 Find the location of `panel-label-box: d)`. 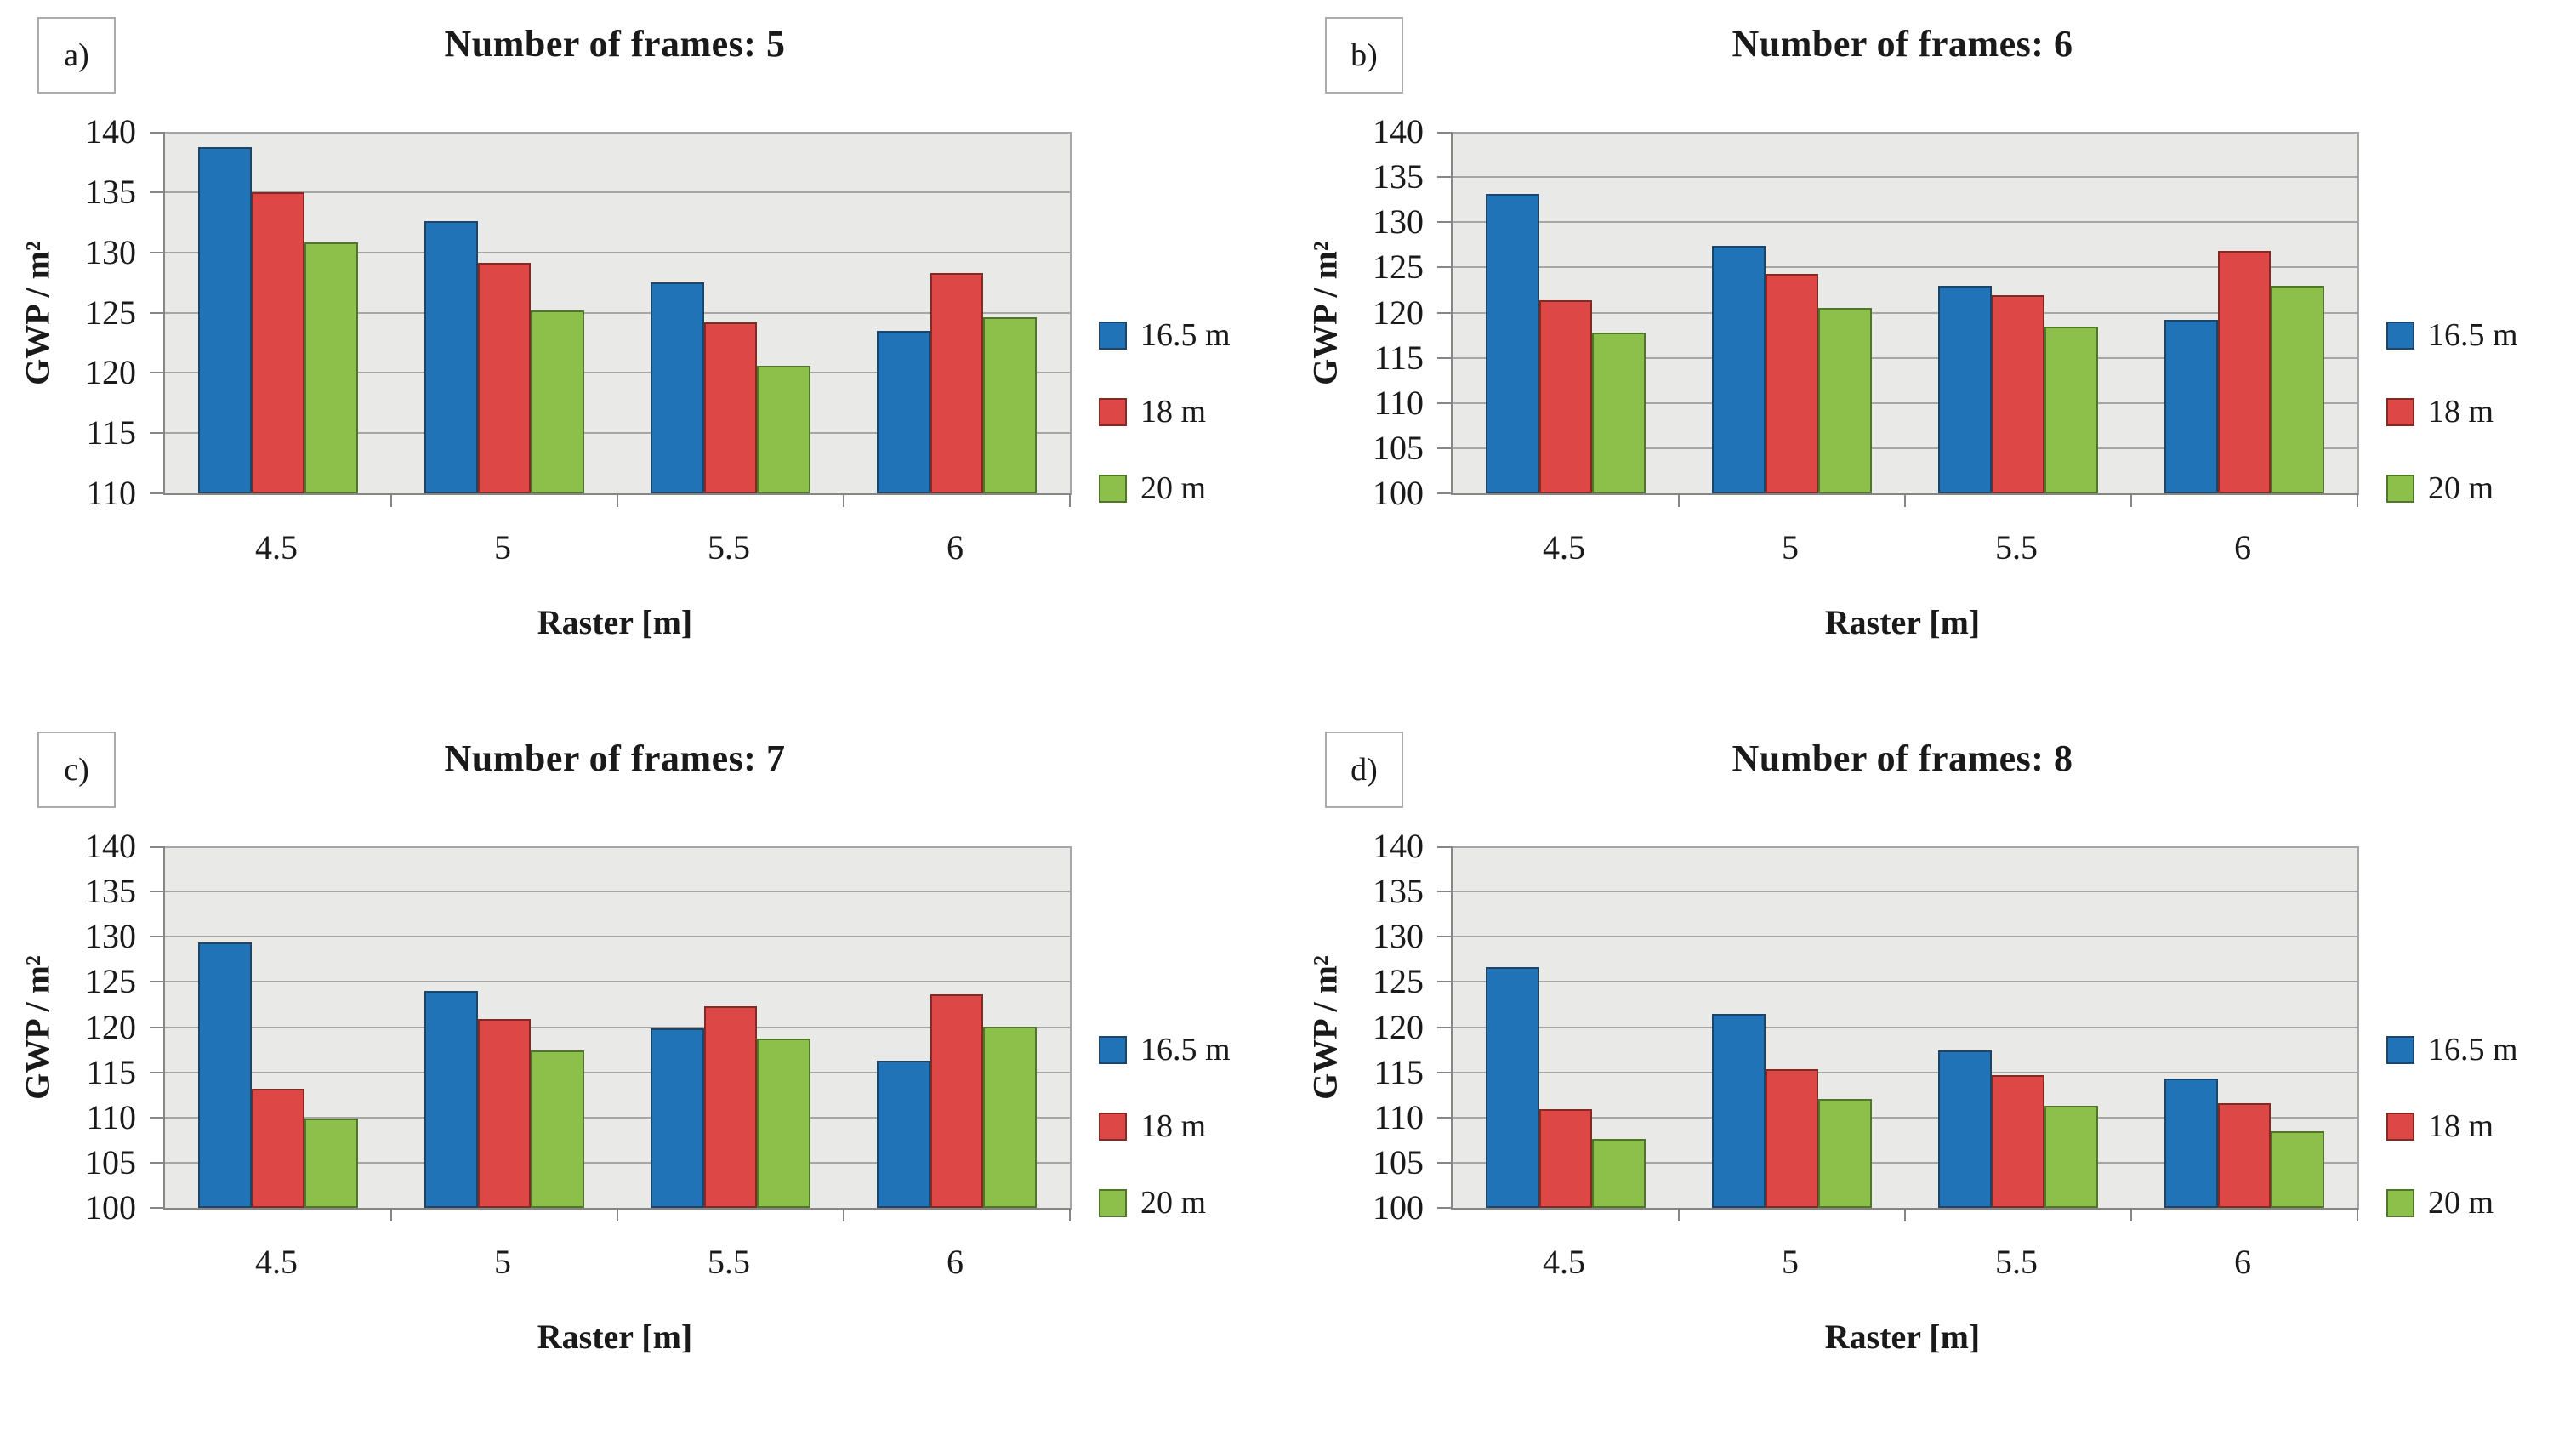

panel-label-box: d) is located at coordinates (1364, 770).